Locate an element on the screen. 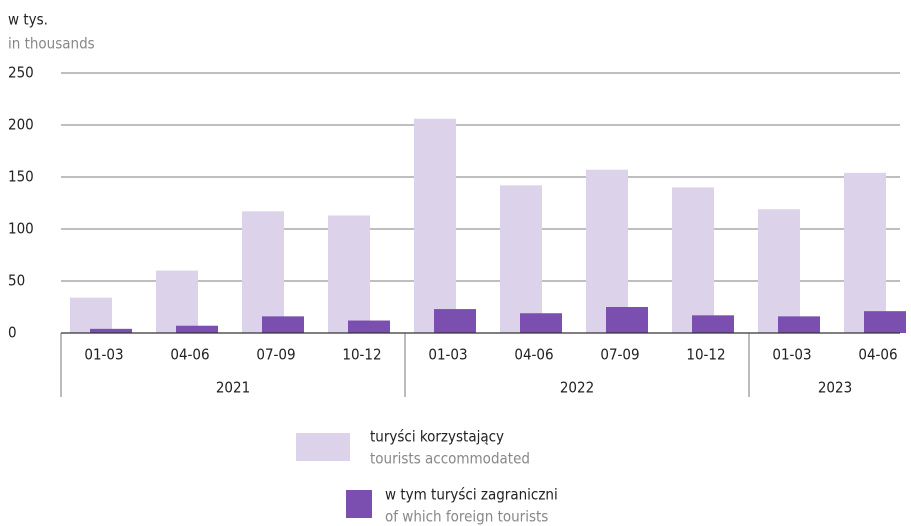  y-tick-label: 100 is located at coordinates (21, 229).